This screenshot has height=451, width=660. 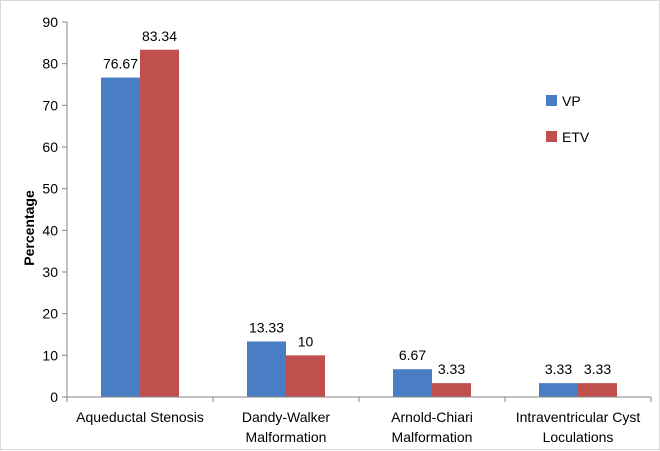 I want to click on data-label: 76.67, so click(x=120, y=64).